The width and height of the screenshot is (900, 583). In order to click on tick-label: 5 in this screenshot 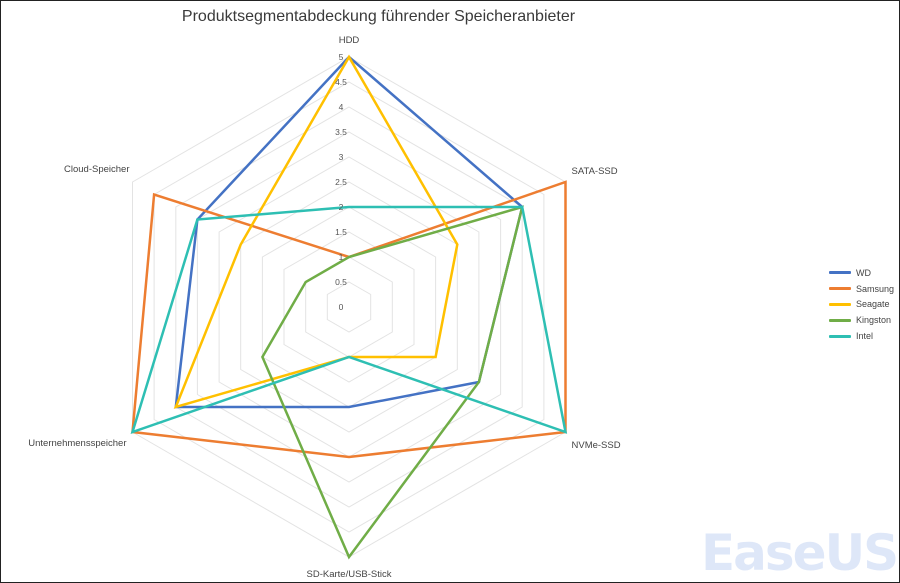, I will do `click(341, 57)`.